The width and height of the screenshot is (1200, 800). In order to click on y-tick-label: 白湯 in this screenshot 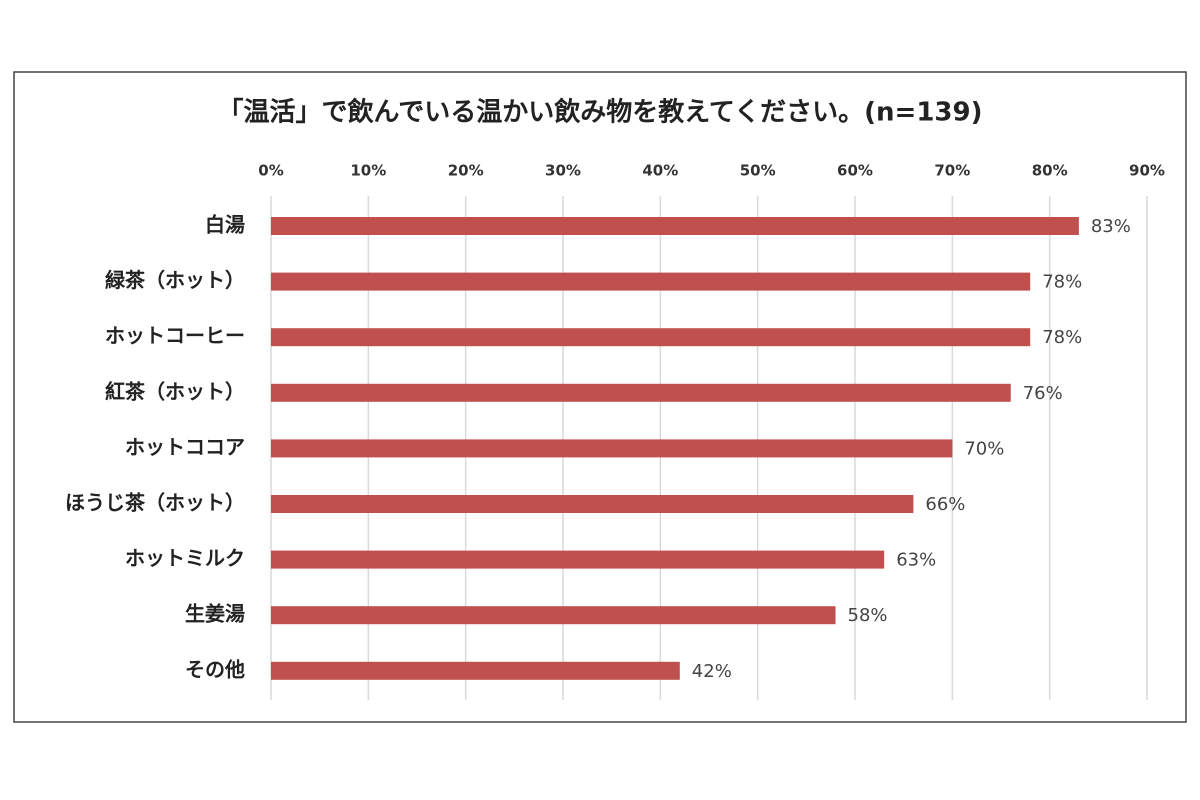, I will do `click(225, 225)`.